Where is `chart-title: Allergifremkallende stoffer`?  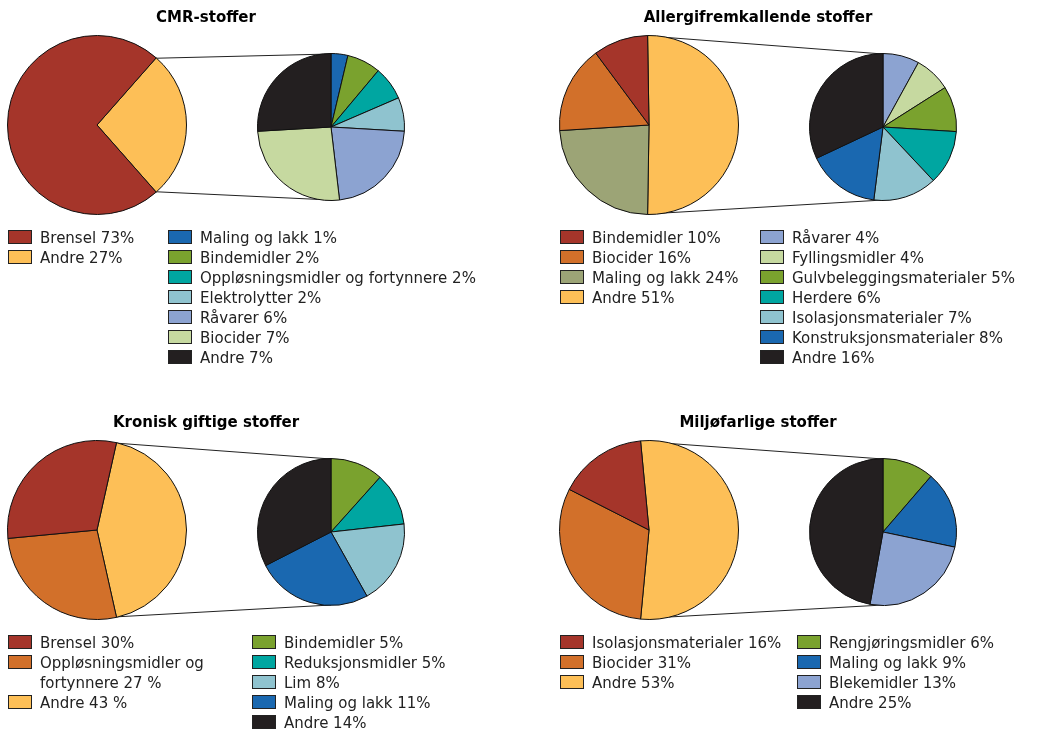
chart-title: Allergifremkallende stoffer is located at coordinates (758, 17).